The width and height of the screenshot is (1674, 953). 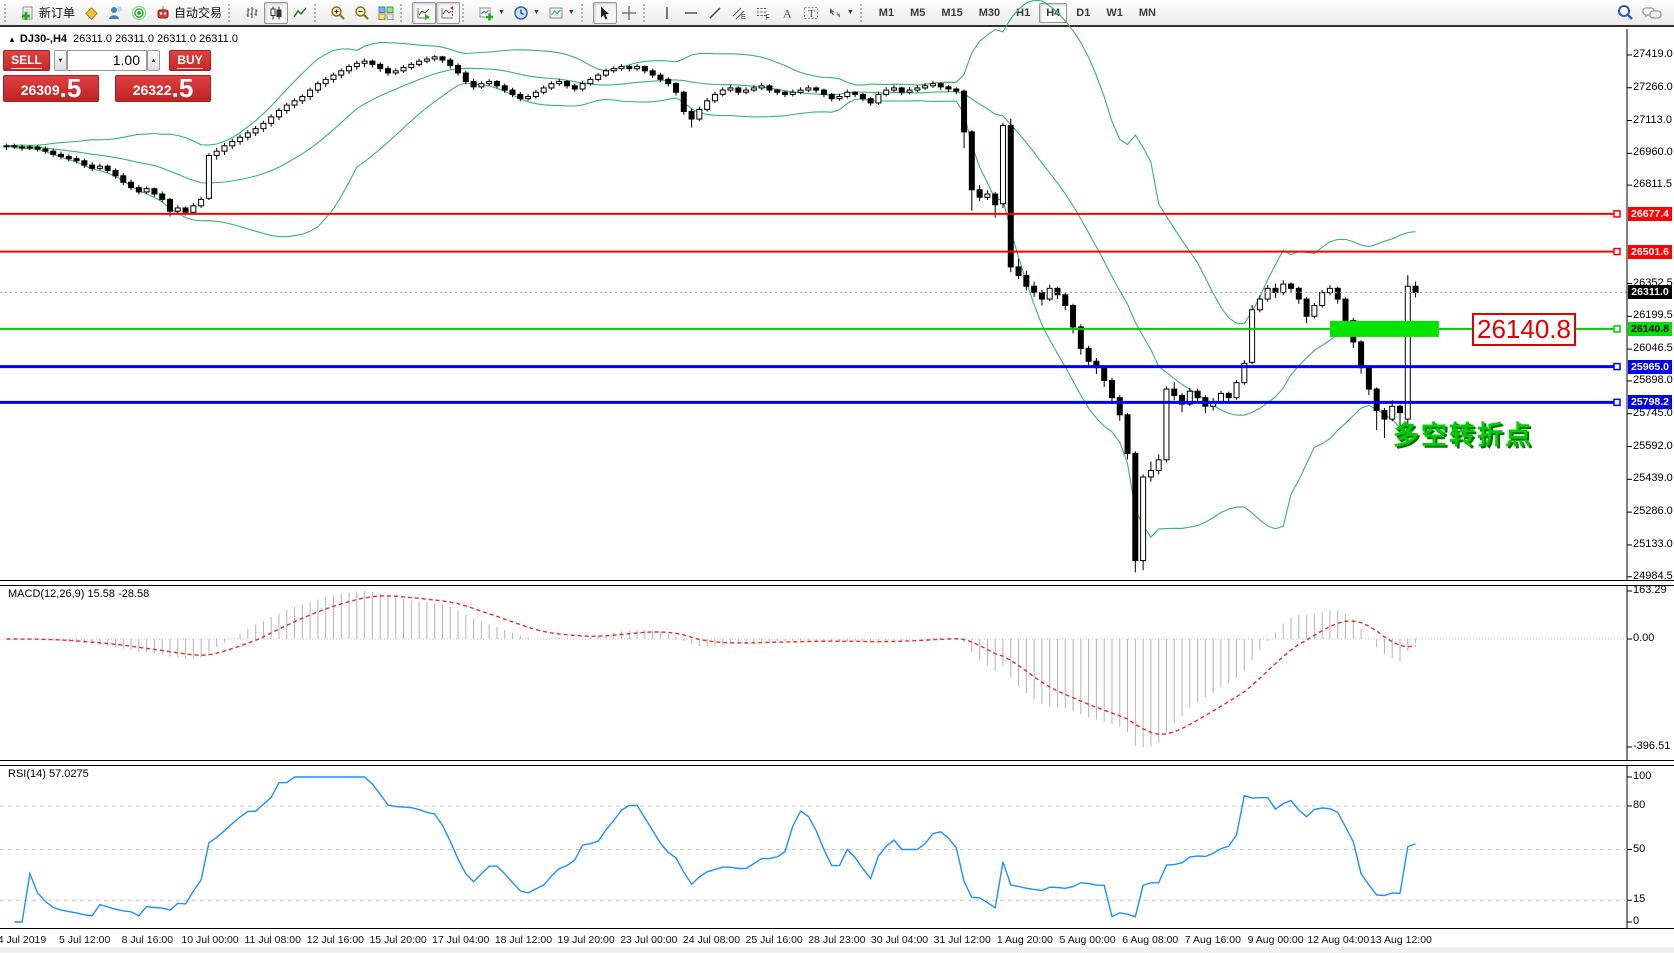 What do you see at coordinates (691, 13) in the screenshot?
I see `horizontal-line-button` at bounding box center [691, 13].